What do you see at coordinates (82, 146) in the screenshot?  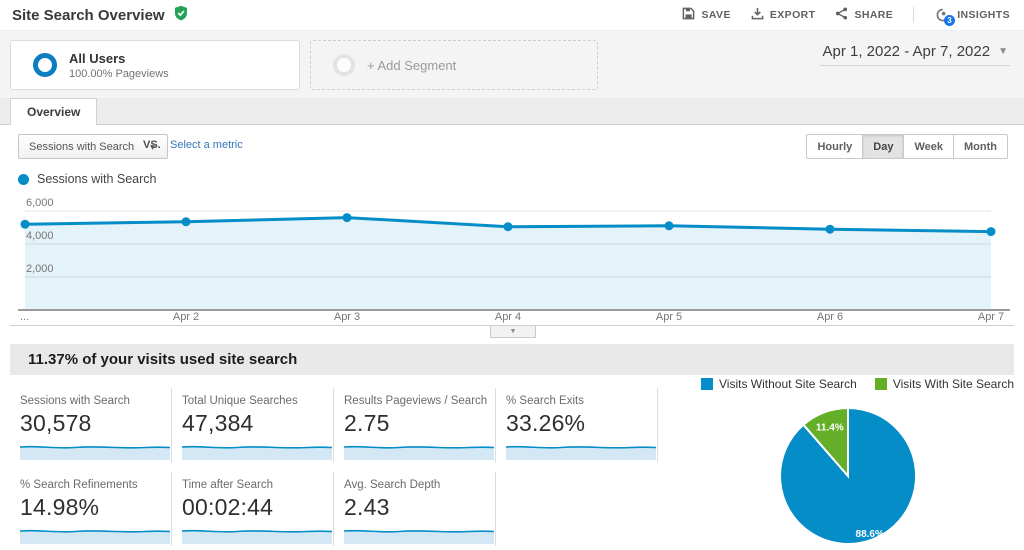 I see `metric-dropdown-value: Sessions with Search` at bounding box center [82, 146].